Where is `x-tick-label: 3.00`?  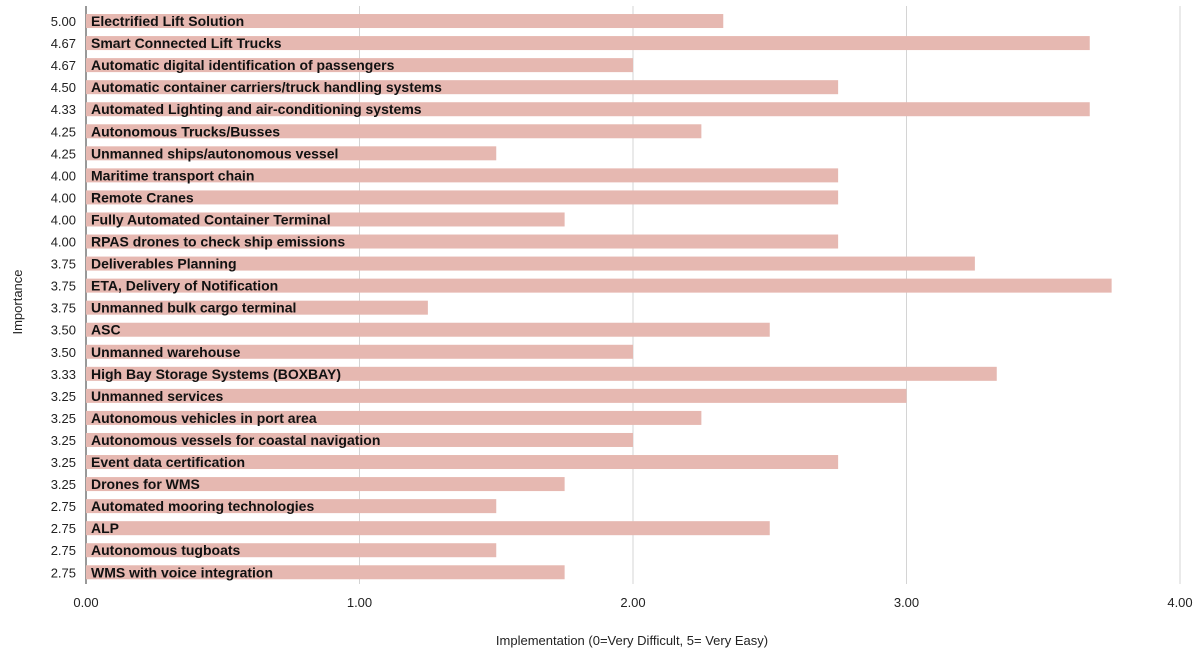 x-tick-label: 3.00 is located at coordinates (906, 602).